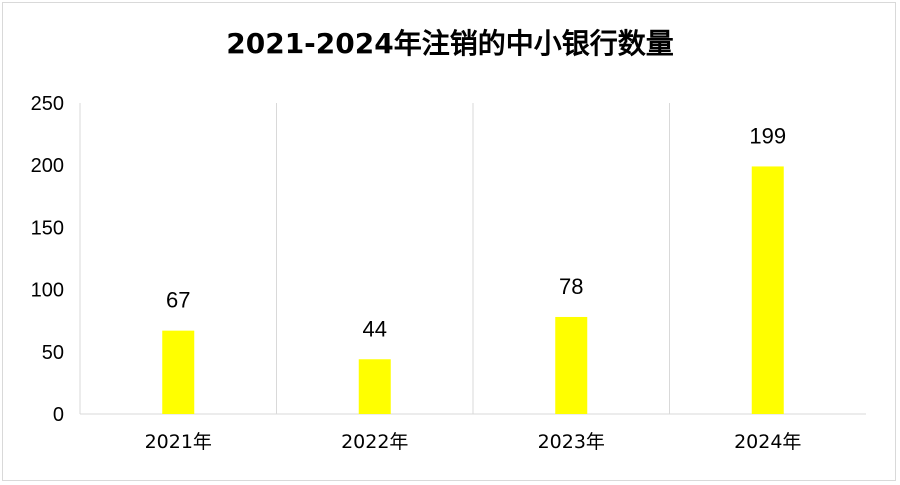 This screenshot has height=485, width=900. What do you see at coordinates (449, 43) in the screenshot?
I see `chart-title: 2021-2024年注销的中小银行数量` at bounding box center [449, 43].